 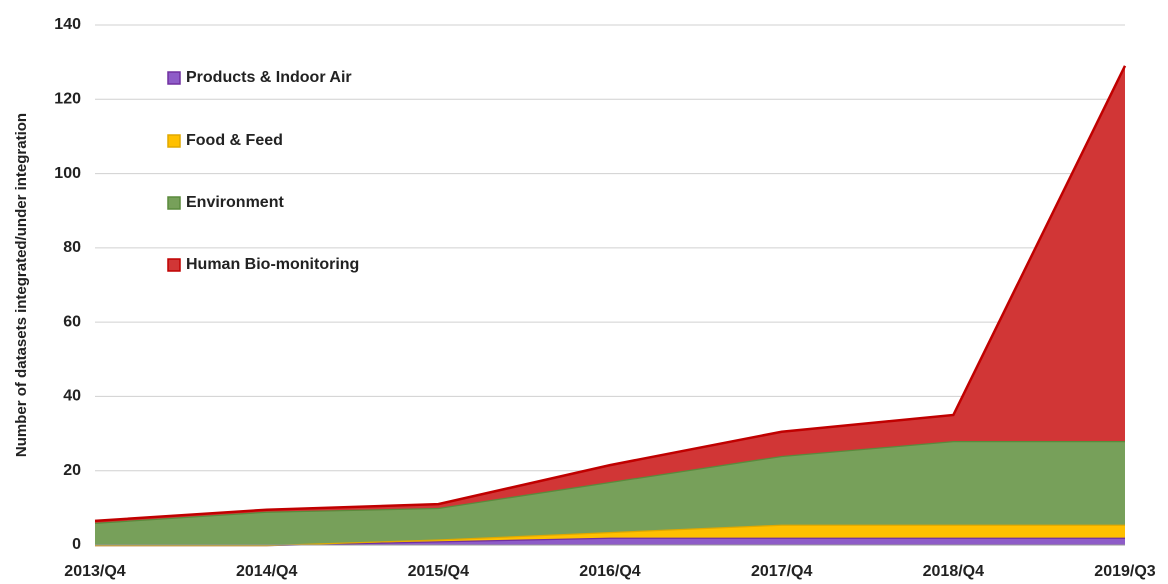 I want to click on y-tick-label: 100, so click(x=67, y=173).